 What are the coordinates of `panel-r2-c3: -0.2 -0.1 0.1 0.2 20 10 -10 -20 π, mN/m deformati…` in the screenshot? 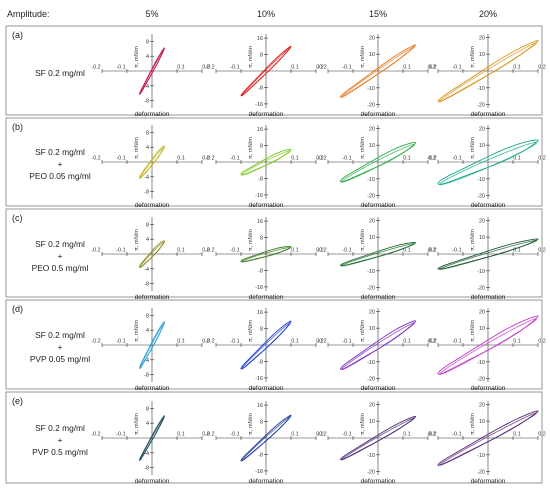 It's located at (486, 259).